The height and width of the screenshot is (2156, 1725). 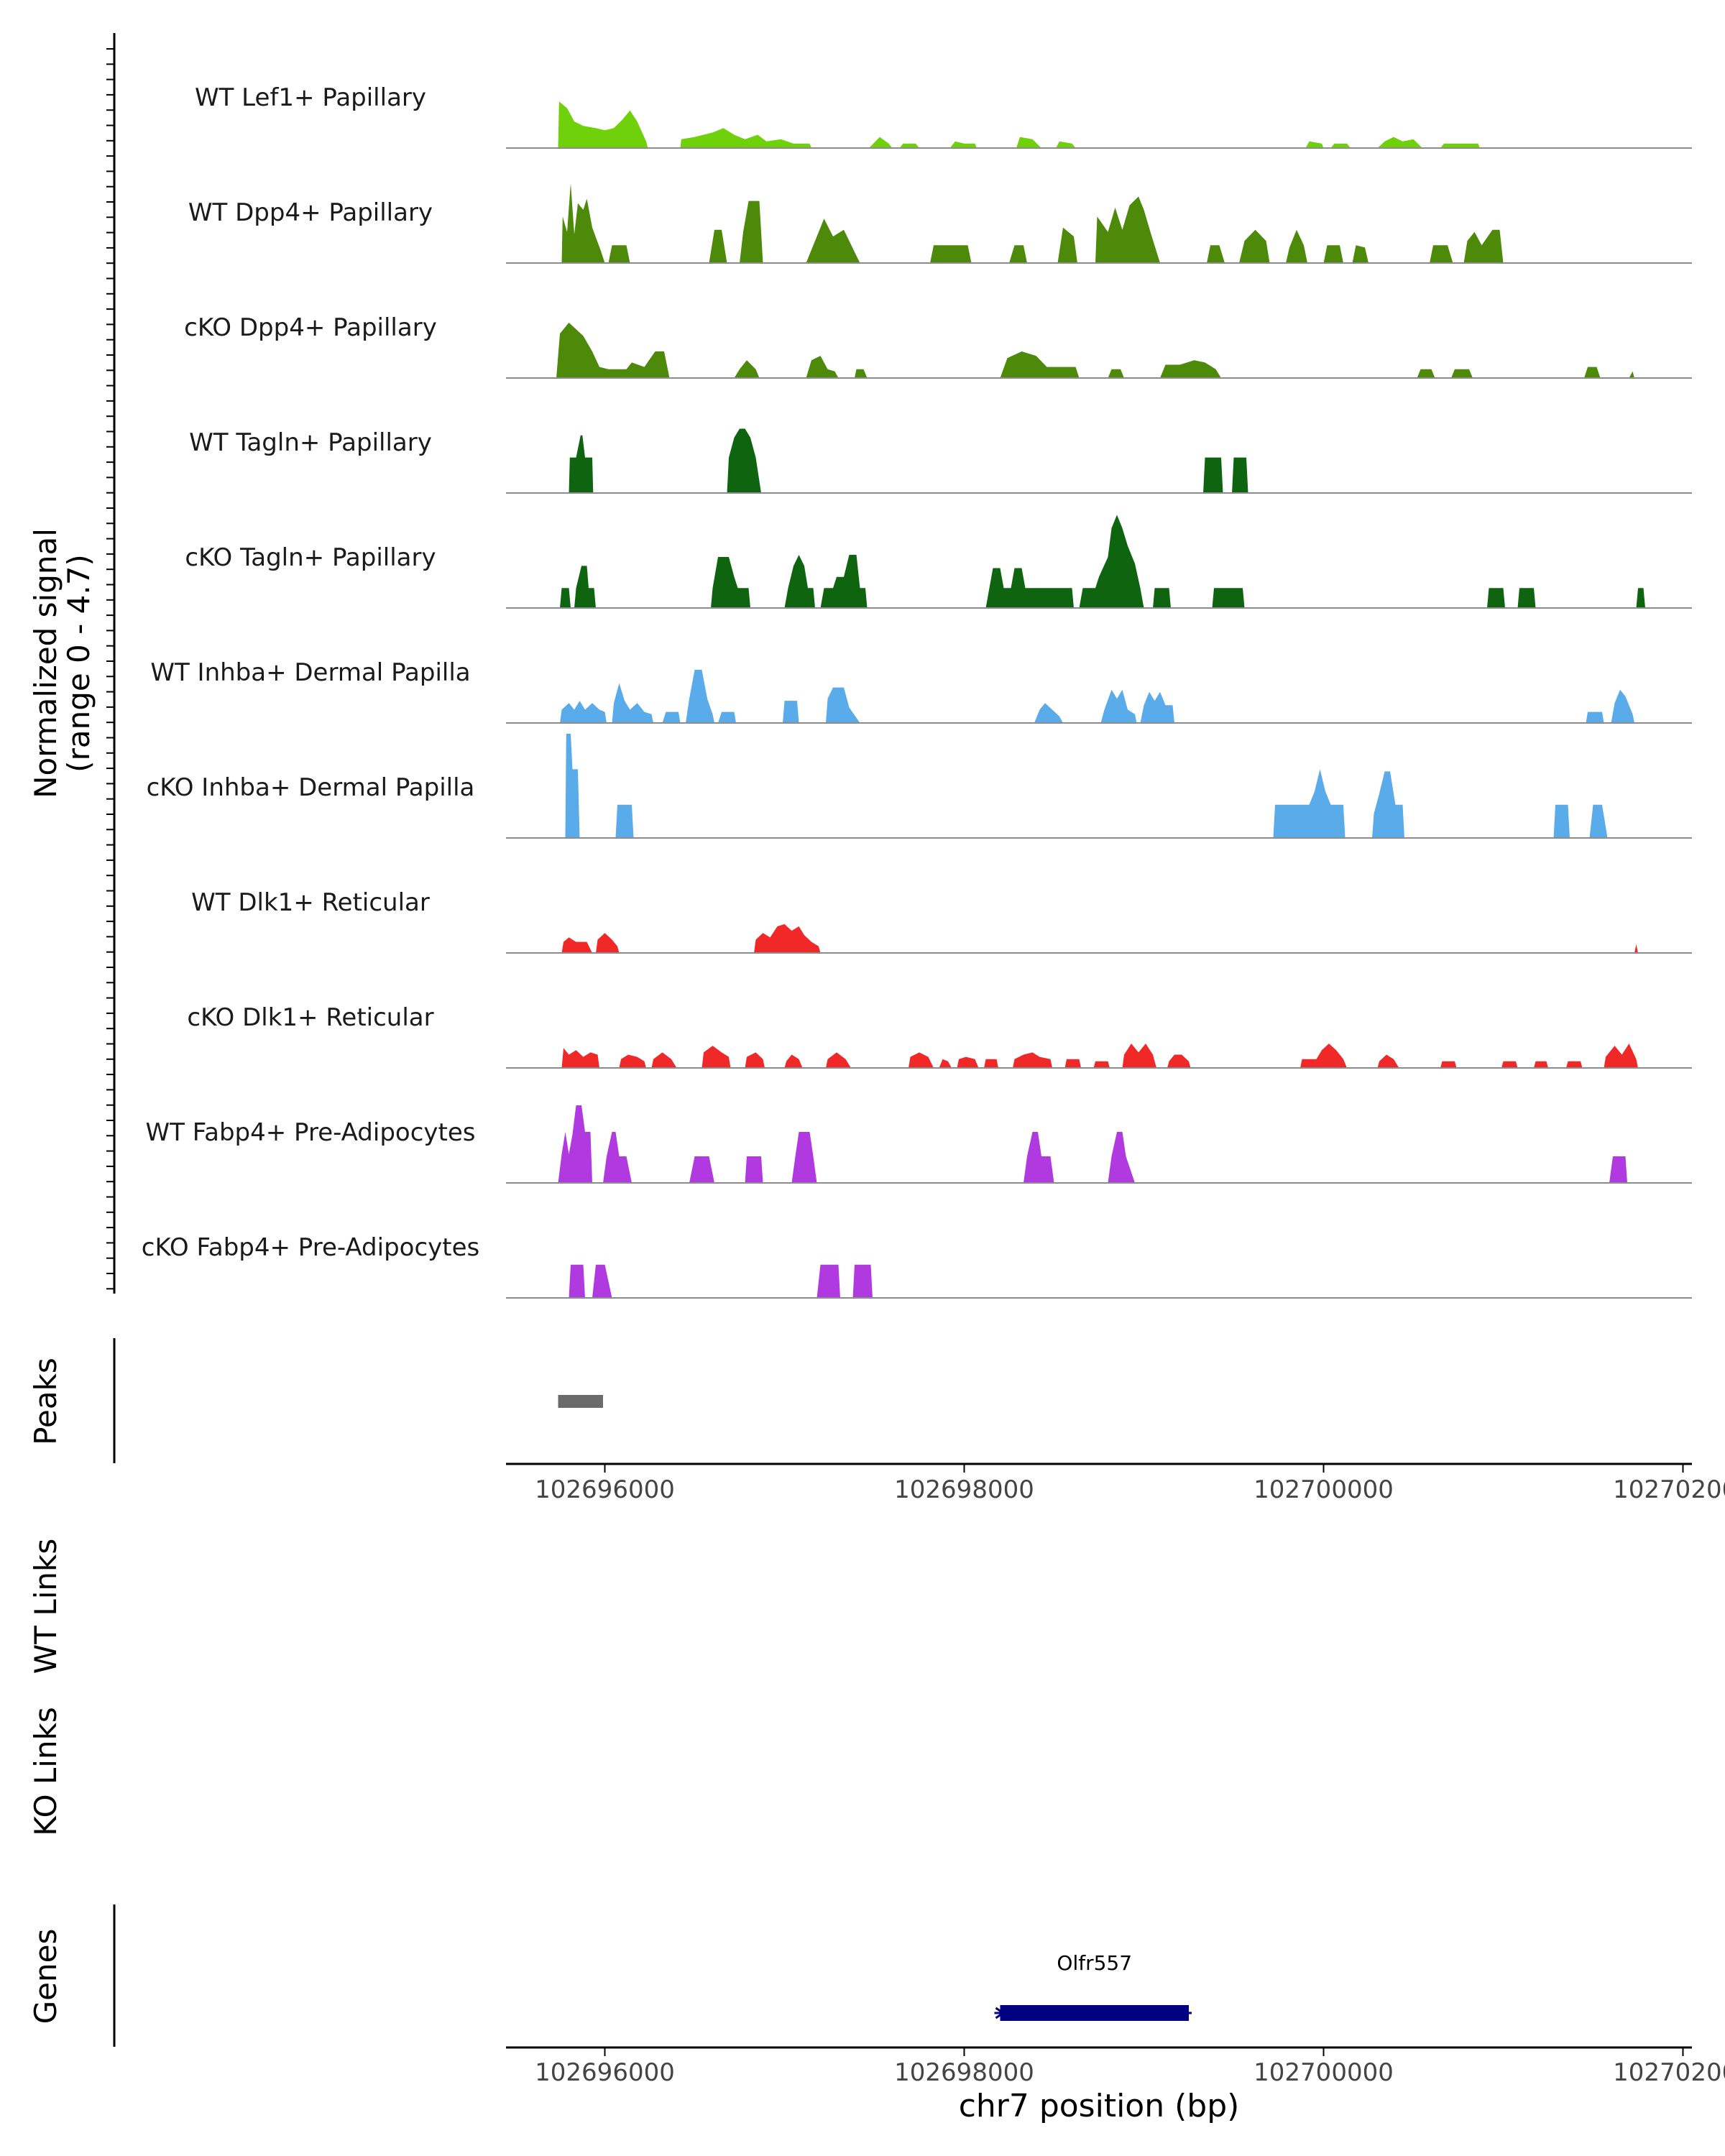 I want to click on x-axis-upper-ticks: 102696000 102698000 102700000 102702000, so click(x=1130, y=1484).